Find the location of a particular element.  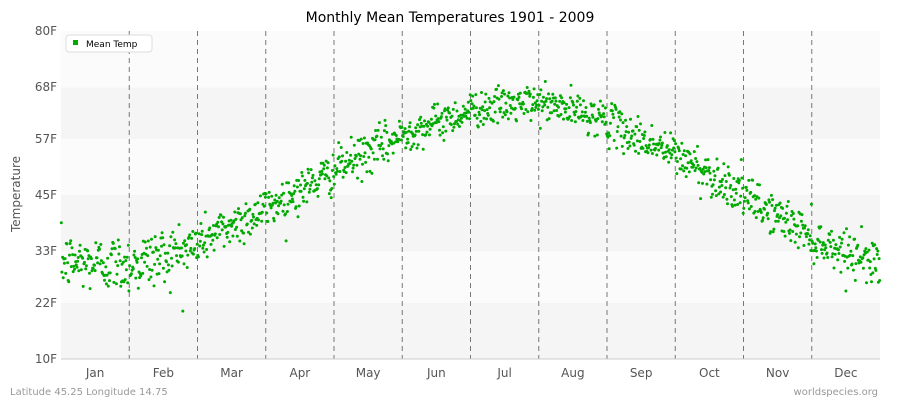

x-tick-label: Jun is located at coordinates (436, 373).